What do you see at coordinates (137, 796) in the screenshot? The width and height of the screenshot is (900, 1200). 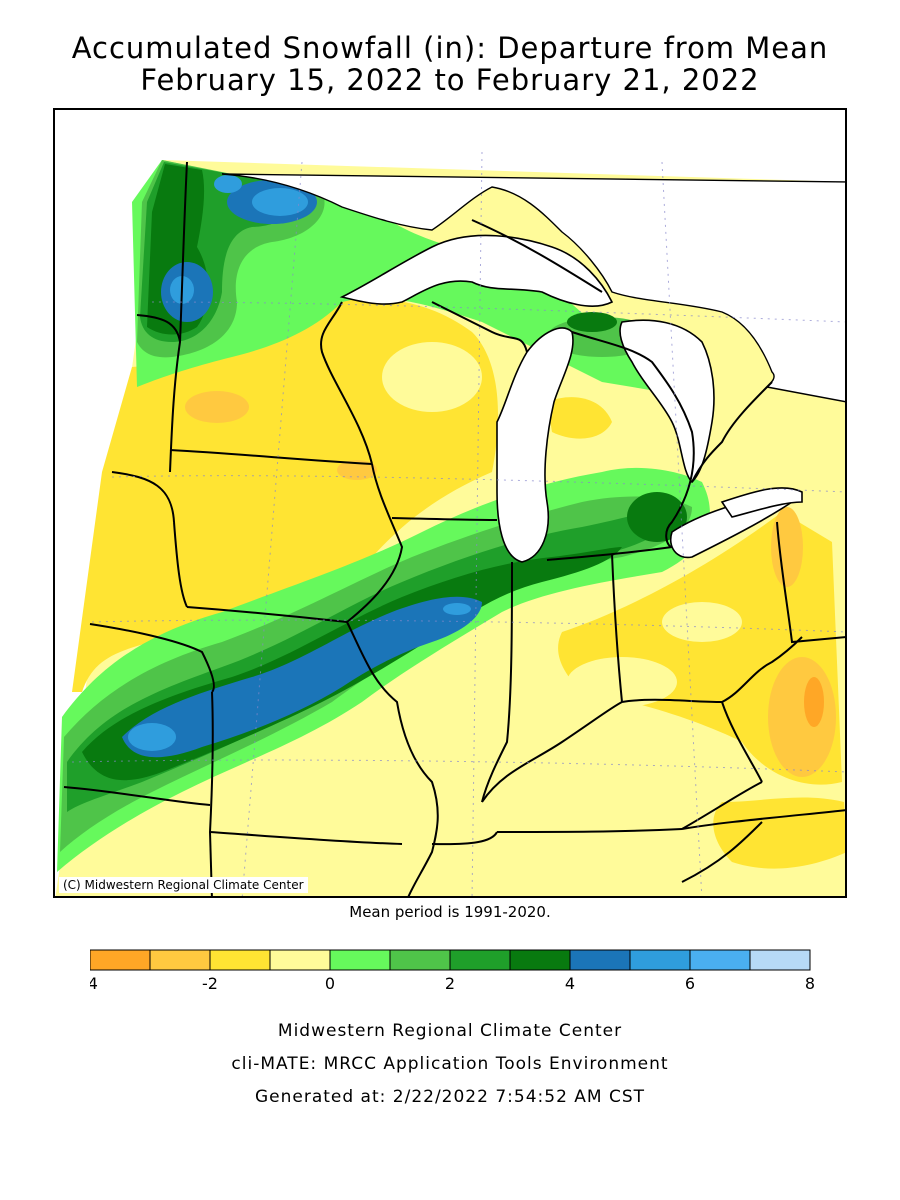 I see `ne-ks-border` at bounding box center [137, 796].